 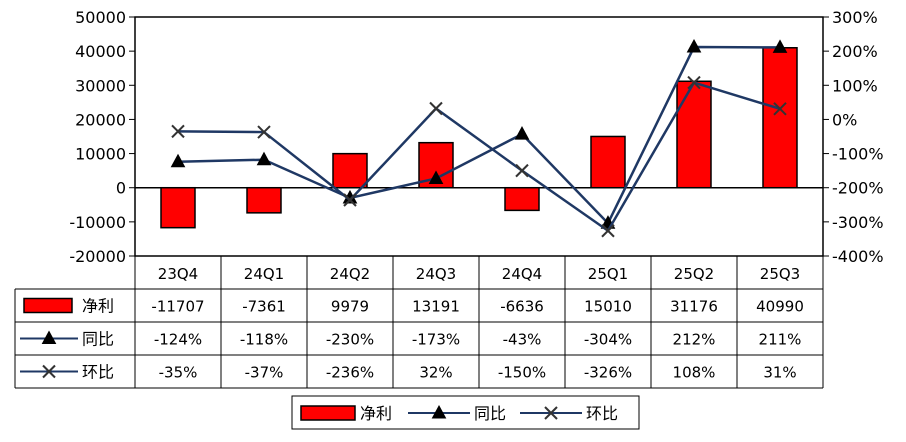 I want to click on table-cell: 212%, so click(x=694, y=340).